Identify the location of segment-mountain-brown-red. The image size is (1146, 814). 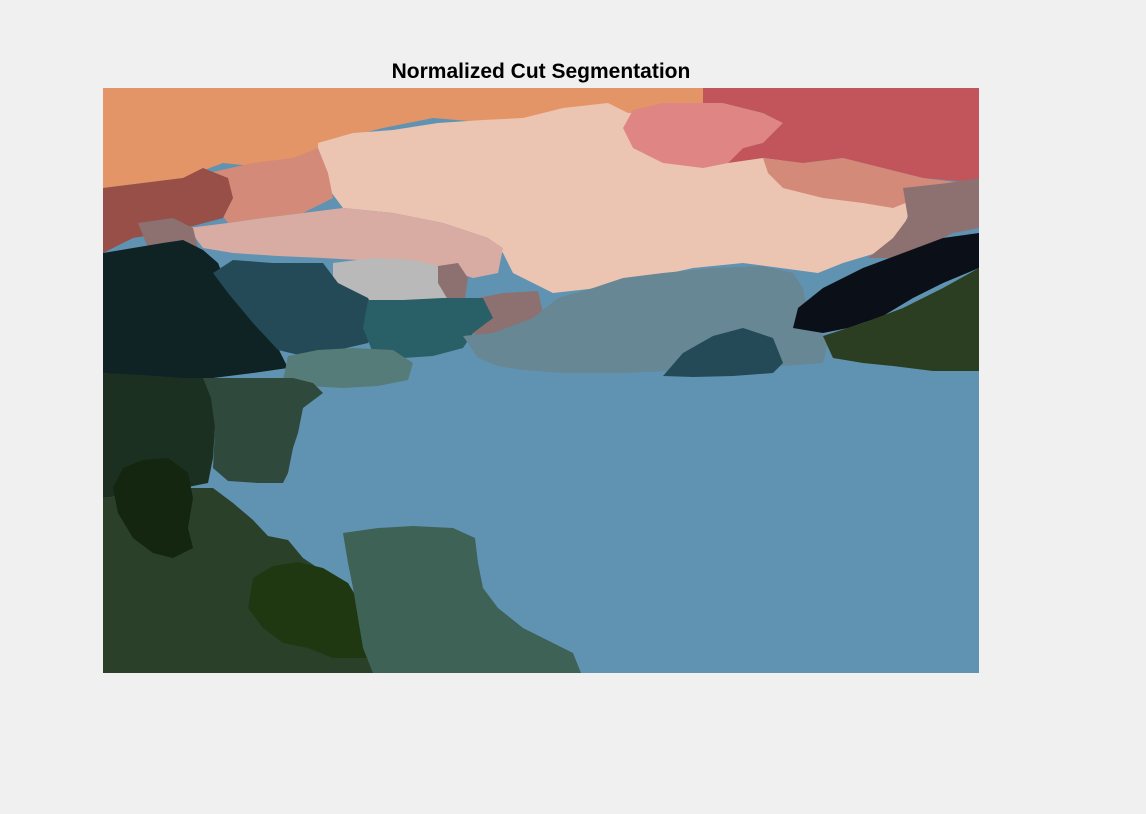
(168, 210).